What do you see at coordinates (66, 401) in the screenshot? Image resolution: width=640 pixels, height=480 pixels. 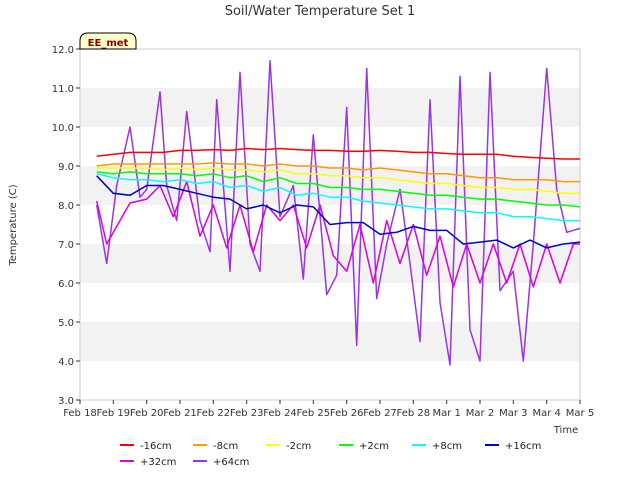 I see `y-tick-label: 3.0` at bounding box center [66, 401].